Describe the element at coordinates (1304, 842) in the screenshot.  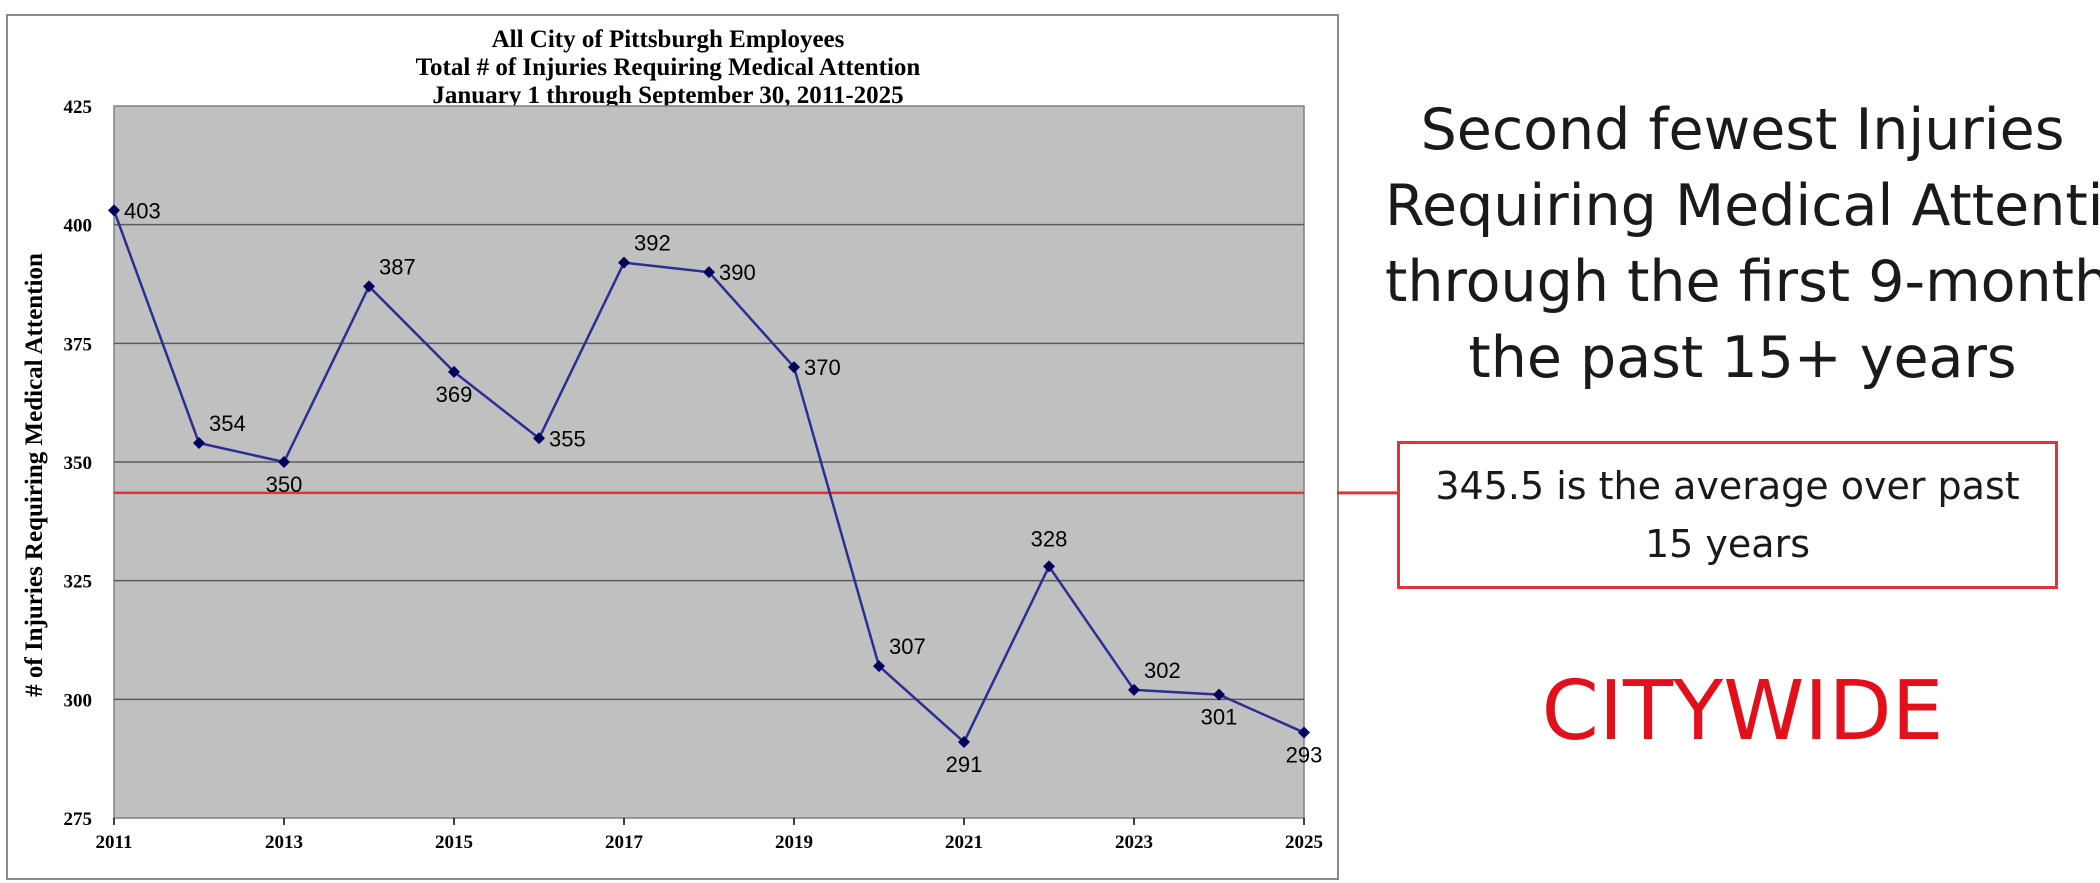
I see `x-tick-label: 2025` at that location.